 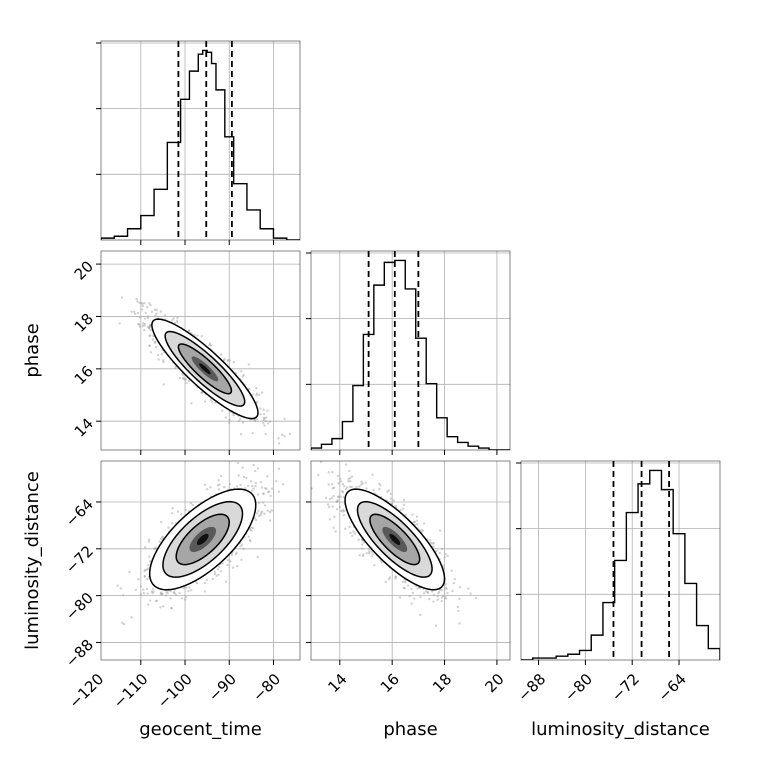 I want to click on tick-label-x-geocent_time: −110, so click(x=131, y=691).